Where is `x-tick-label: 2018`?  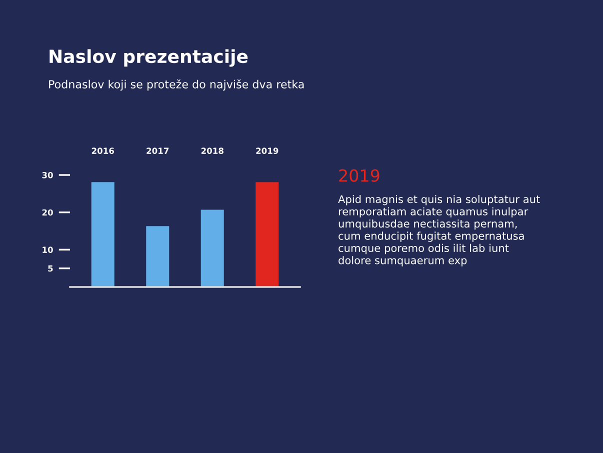 x-tick-label: 2018 is located at coordinates (212, 151).